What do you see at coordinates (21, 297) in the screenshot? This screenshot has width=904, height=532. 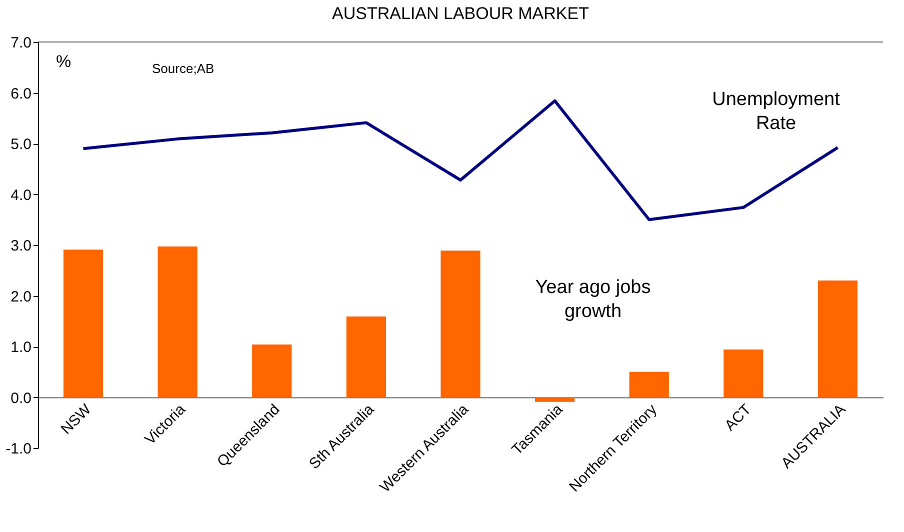 I see `y-tick-label: 2.0` at bounding box center [21, 297].